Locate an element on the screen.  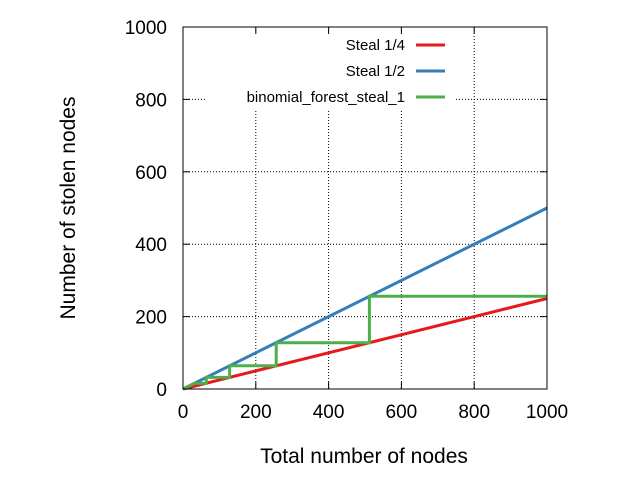
x-tick-label: 1000 is located at coordinates (547, 412).